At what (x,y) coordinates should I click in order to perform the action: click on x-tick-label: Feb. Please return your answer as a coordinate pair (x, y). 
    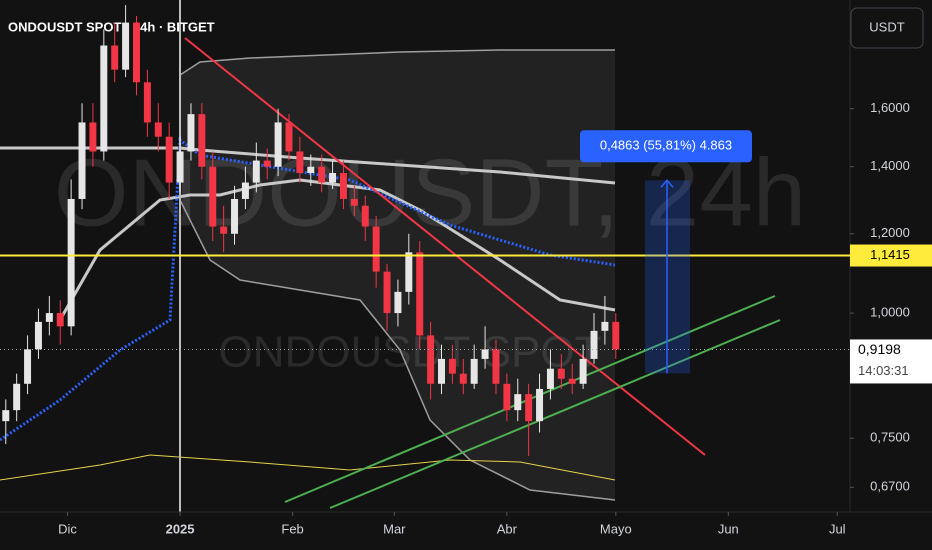
    Looking at the image, I should click on (292, 528).